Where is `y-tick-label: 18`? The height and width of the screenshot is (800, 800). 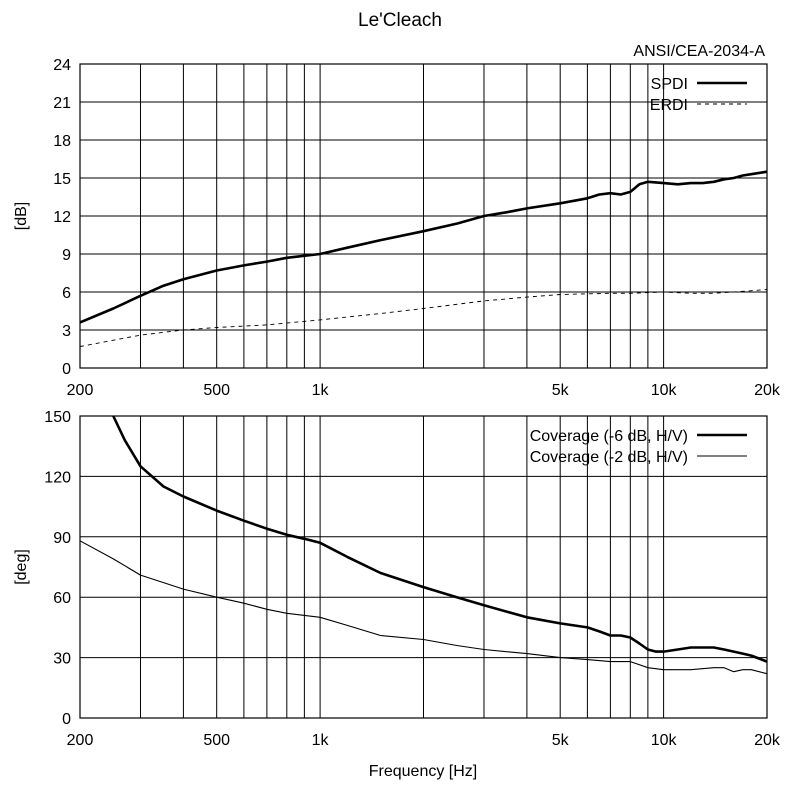
y-tick-label: 18 is located at coordinates (62, 141).